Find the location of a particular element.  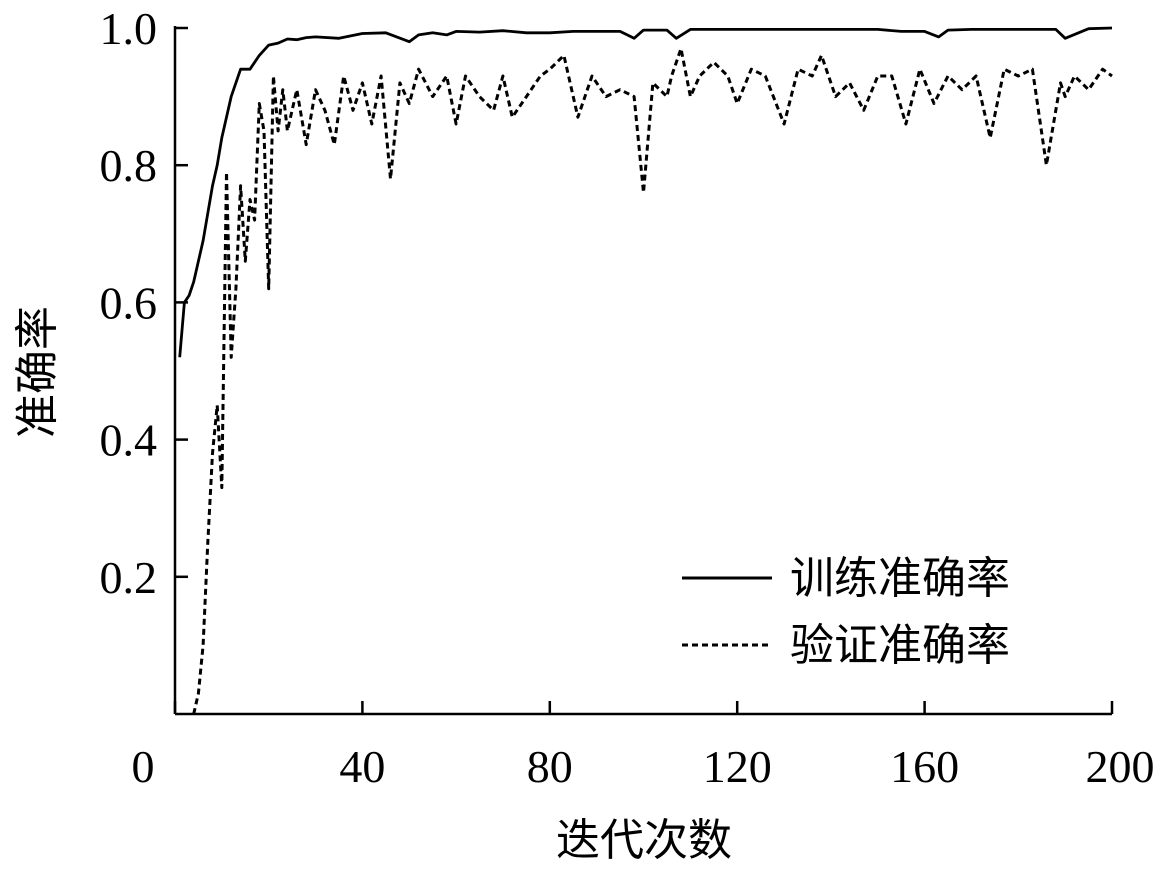

x-tick-label: 40 is located at coordinates (362, 766).